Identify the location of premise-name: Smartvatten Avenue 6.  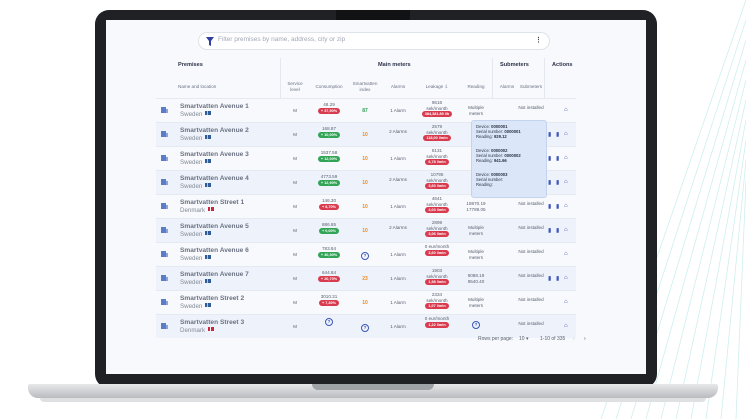
(214, 250).